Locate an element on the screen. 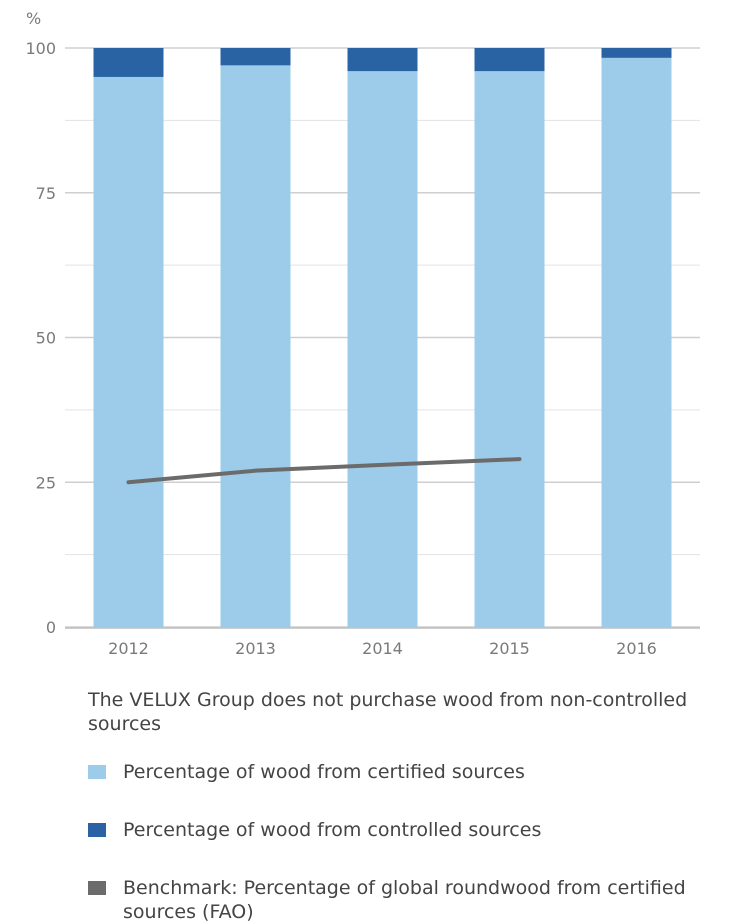 The image size is (735, 924). y-tick-label: 75 is located at coordinates (46, 193).